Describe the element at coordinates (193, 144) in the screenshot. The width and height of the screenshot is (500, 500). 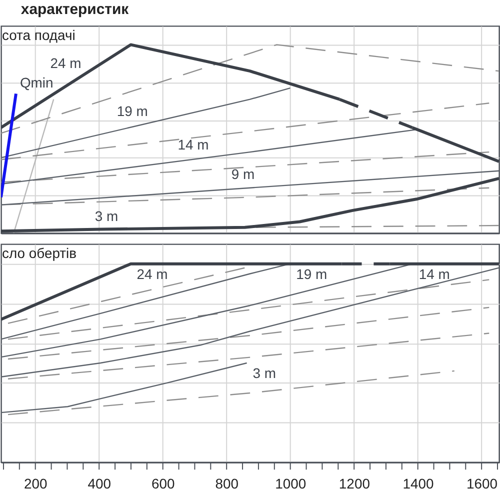
I see `annotation: 14 m` at that location.